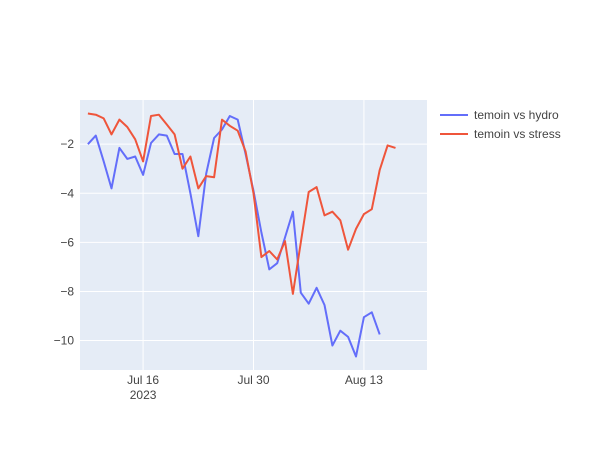  Describe the element at coordinates (67, 144) in the screenshot. I see `y-tick-label: −2` at that location.